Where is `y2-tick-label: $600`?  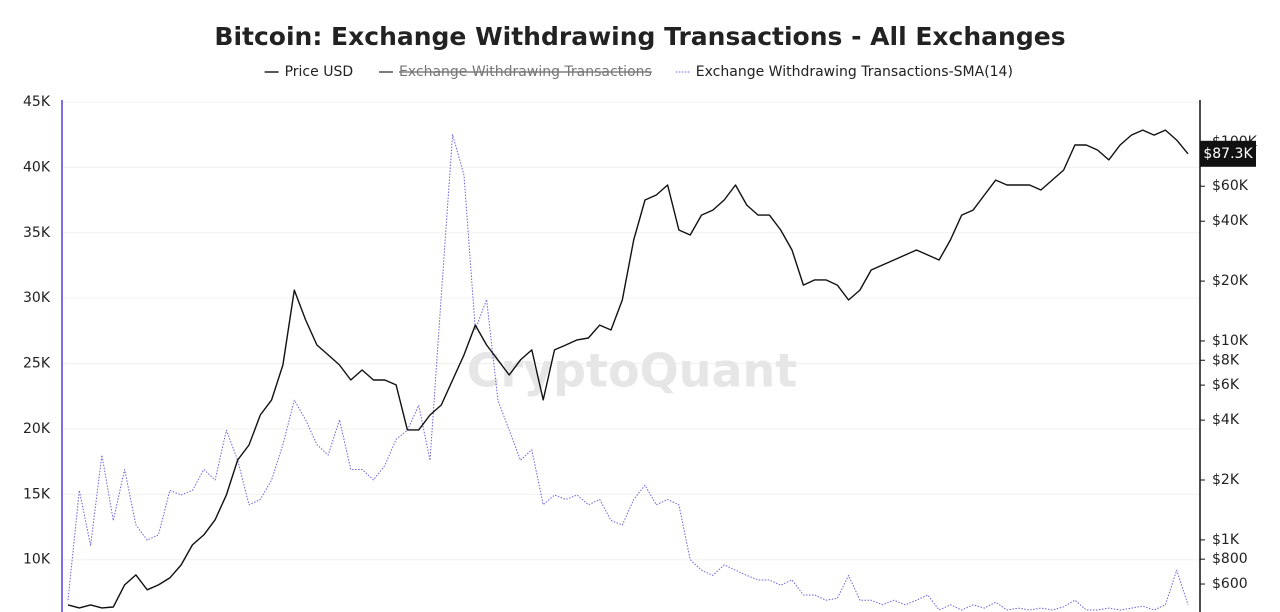 y2-tick-label: $600 is located at coordinates (1230, 584).